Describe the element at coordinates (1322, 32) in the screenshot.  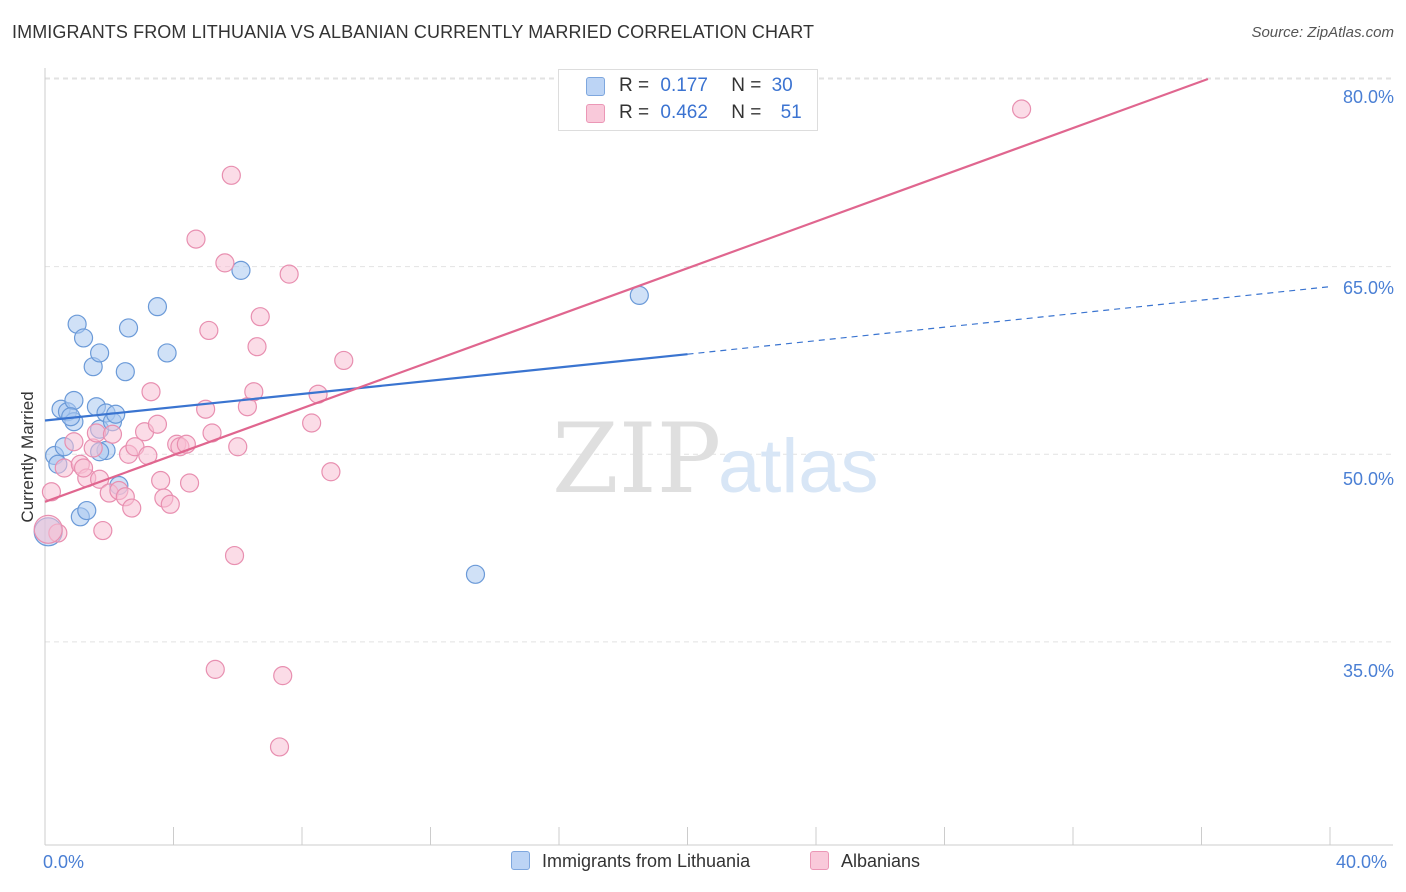
I see `chart-source: Source: ZipAtlas.com` at that location.